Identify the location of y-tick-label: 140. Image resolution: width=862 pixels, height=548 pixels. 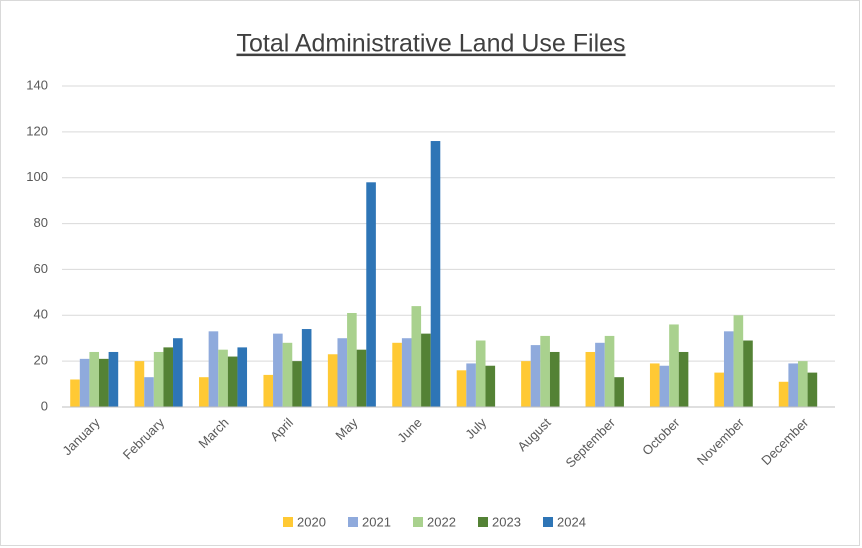
(37, 84).